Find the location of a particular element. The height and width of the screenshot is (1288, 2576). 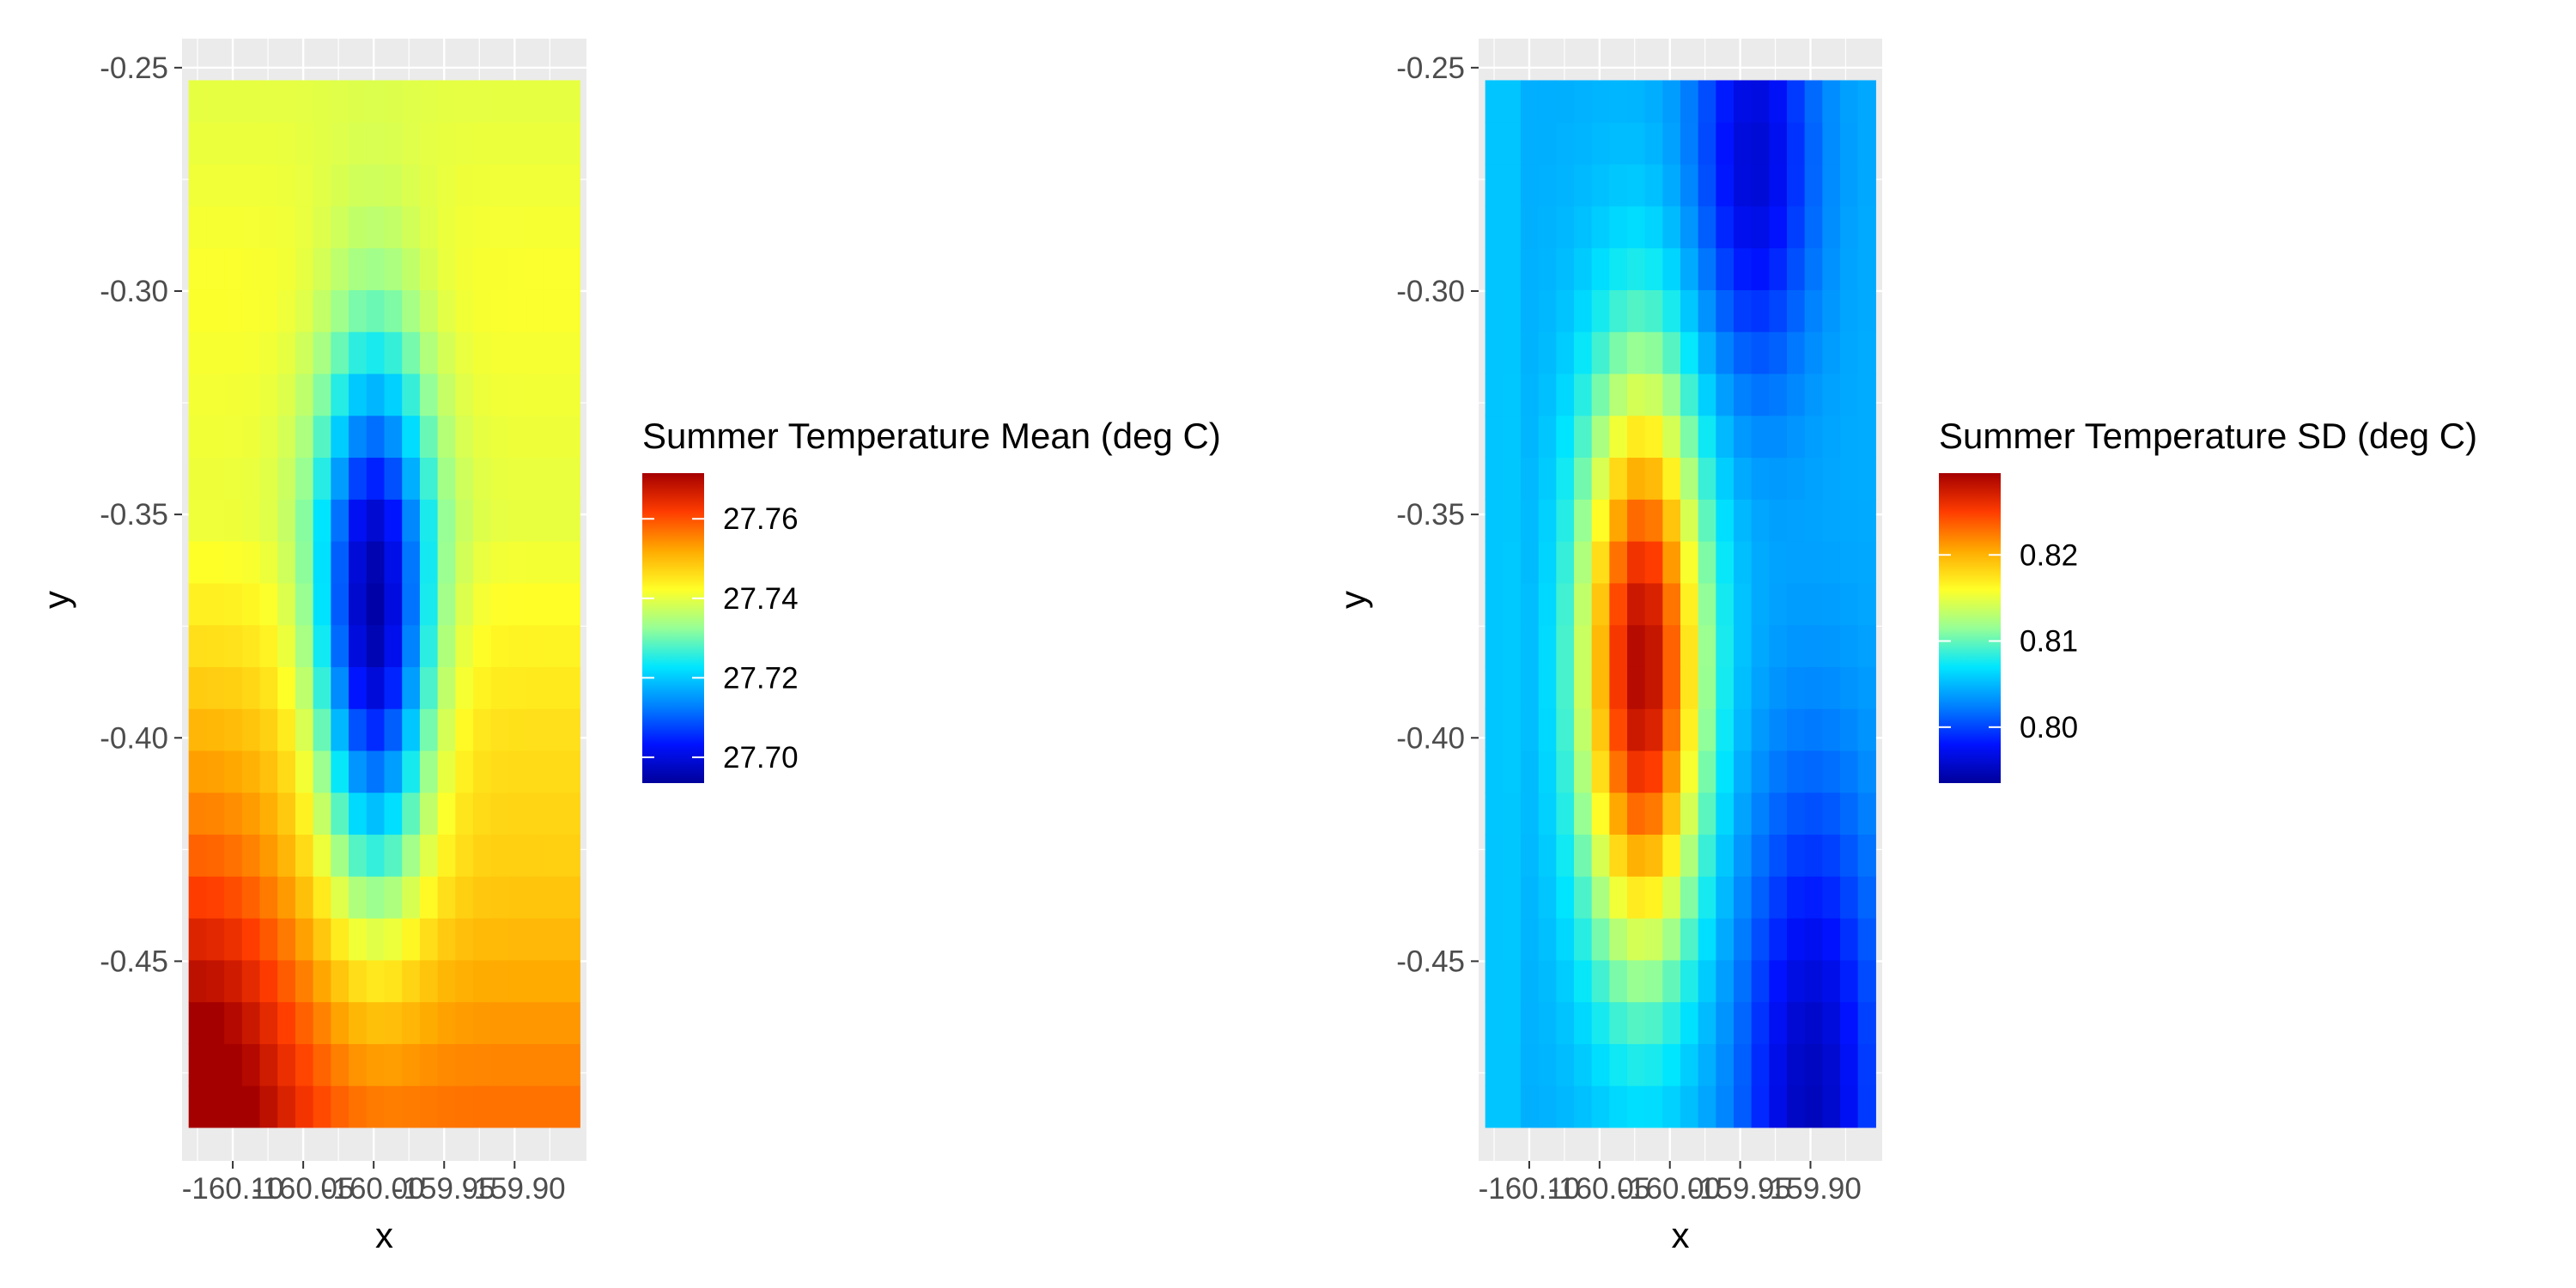

x-axis-ticks: -160.10-160.05-160.00-159.95-159.90 is located at coordinates (374, 1184).